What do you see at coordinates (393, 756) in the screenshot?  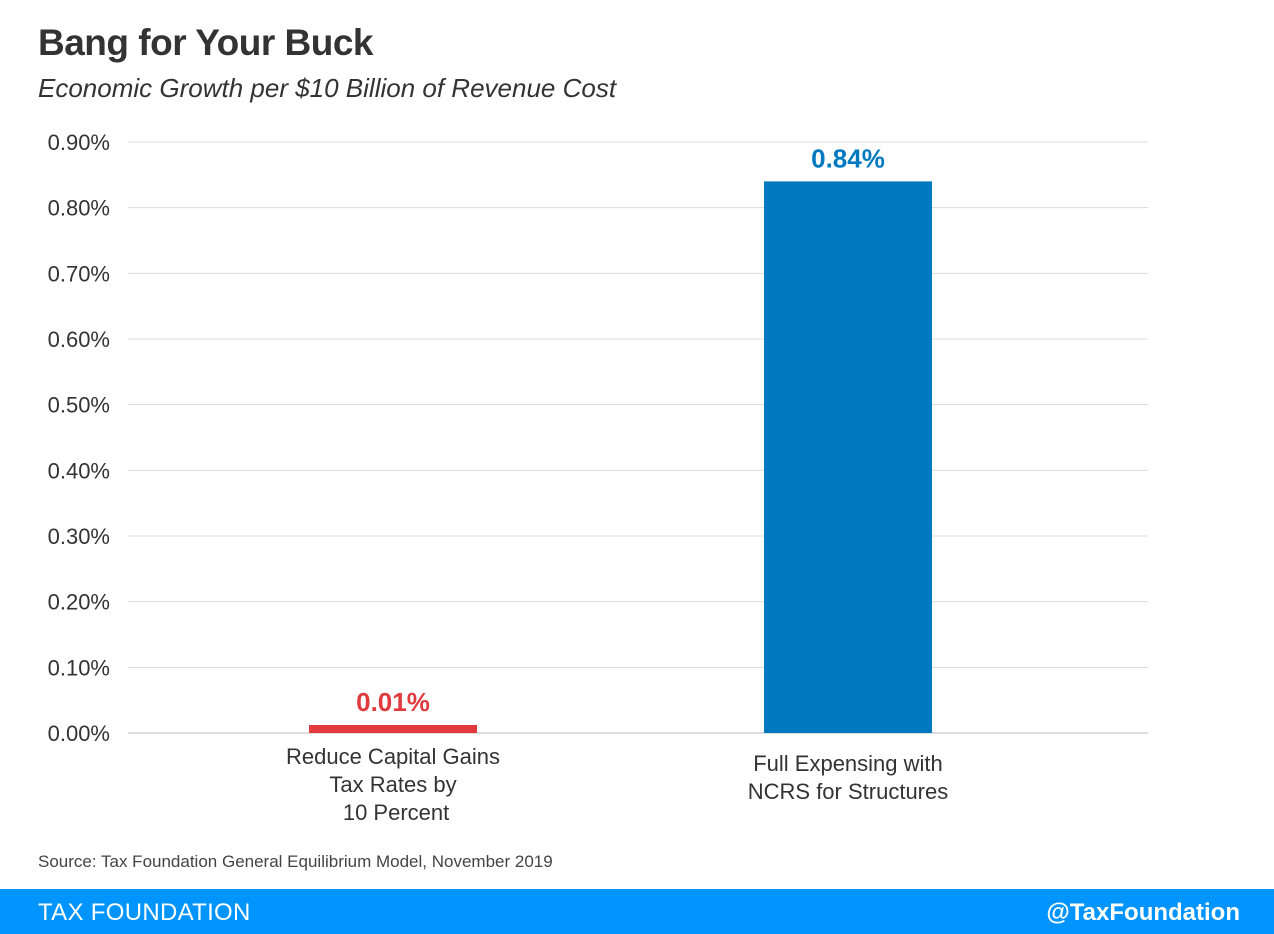 I see `x-tick-label-line: Reduce Capital Gains` at bounding box center [393, 756].